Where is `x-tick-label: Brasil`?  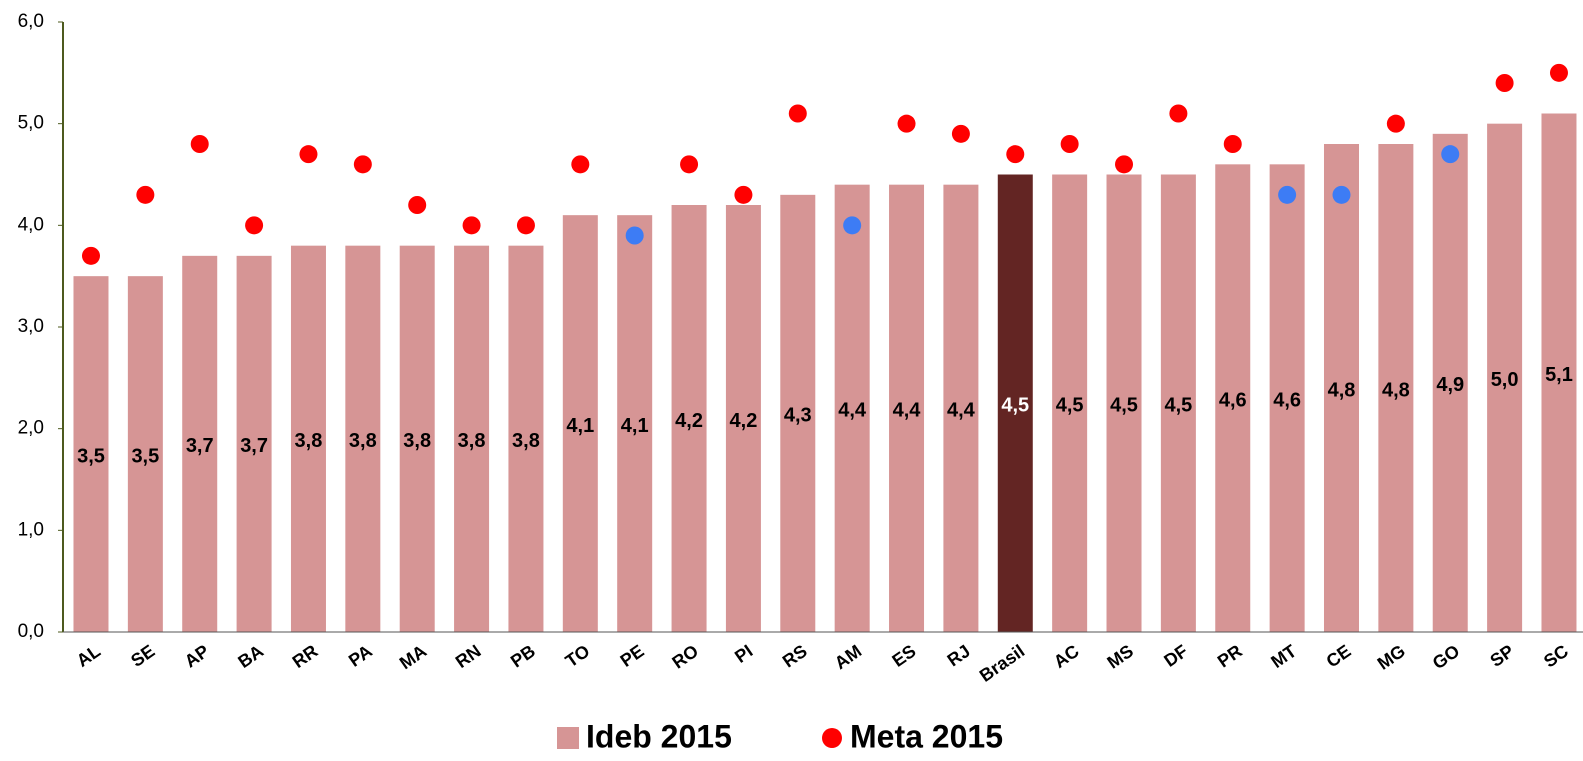 x-tick-label: Brasil is located at coordinates (1002, 663).